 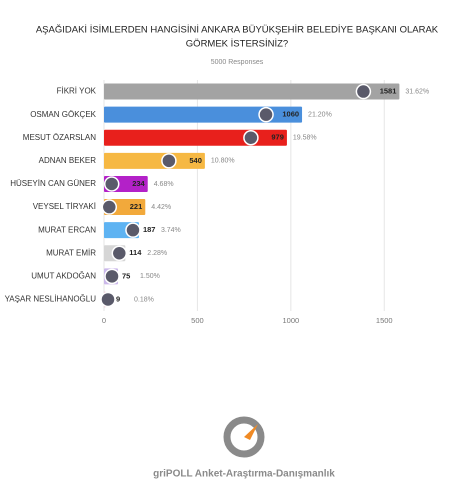 I want to click on logo-needle, so click(x=251, y=432).